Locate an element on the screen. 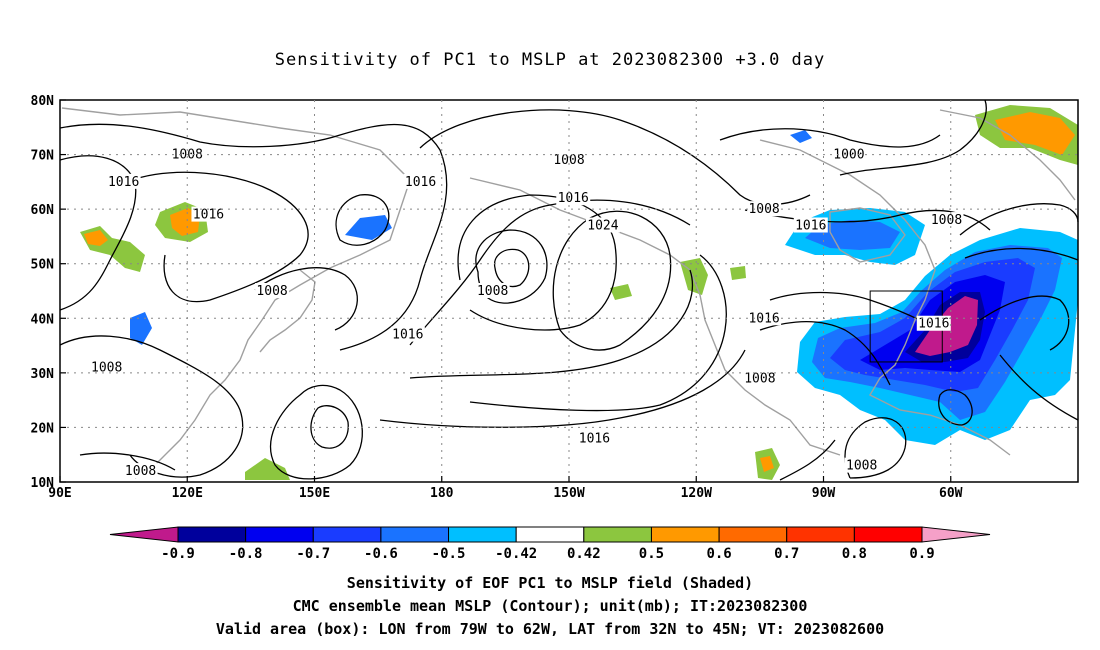 The width and height of the screenshot is (1100, 650). coastline-greenland is located at coordinates (1007, 155).